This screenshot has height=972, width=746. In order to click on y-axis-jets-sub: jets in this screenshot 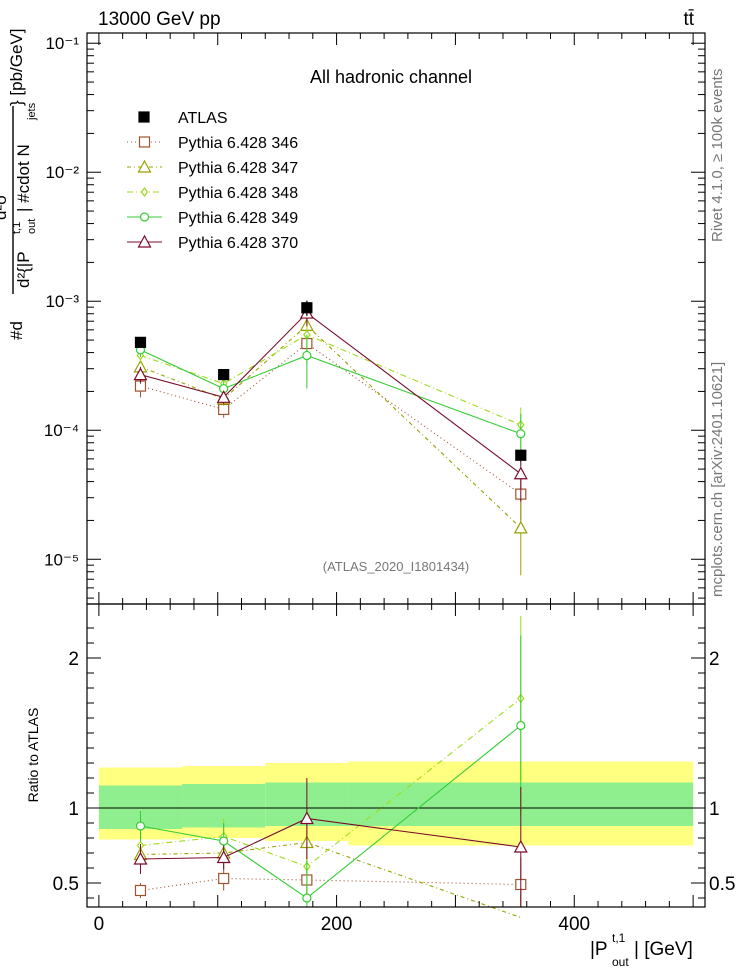, I will do `click(32, 111)`.